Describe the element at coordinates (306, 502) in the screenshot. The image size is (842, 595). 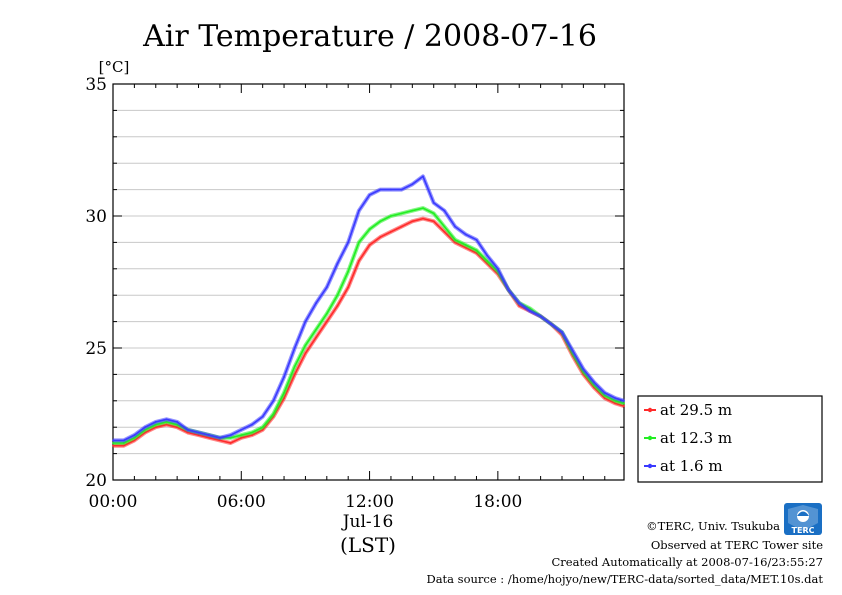
I see `x-tick-labels: 00:00 06:00 12:00 18:00` at that location.